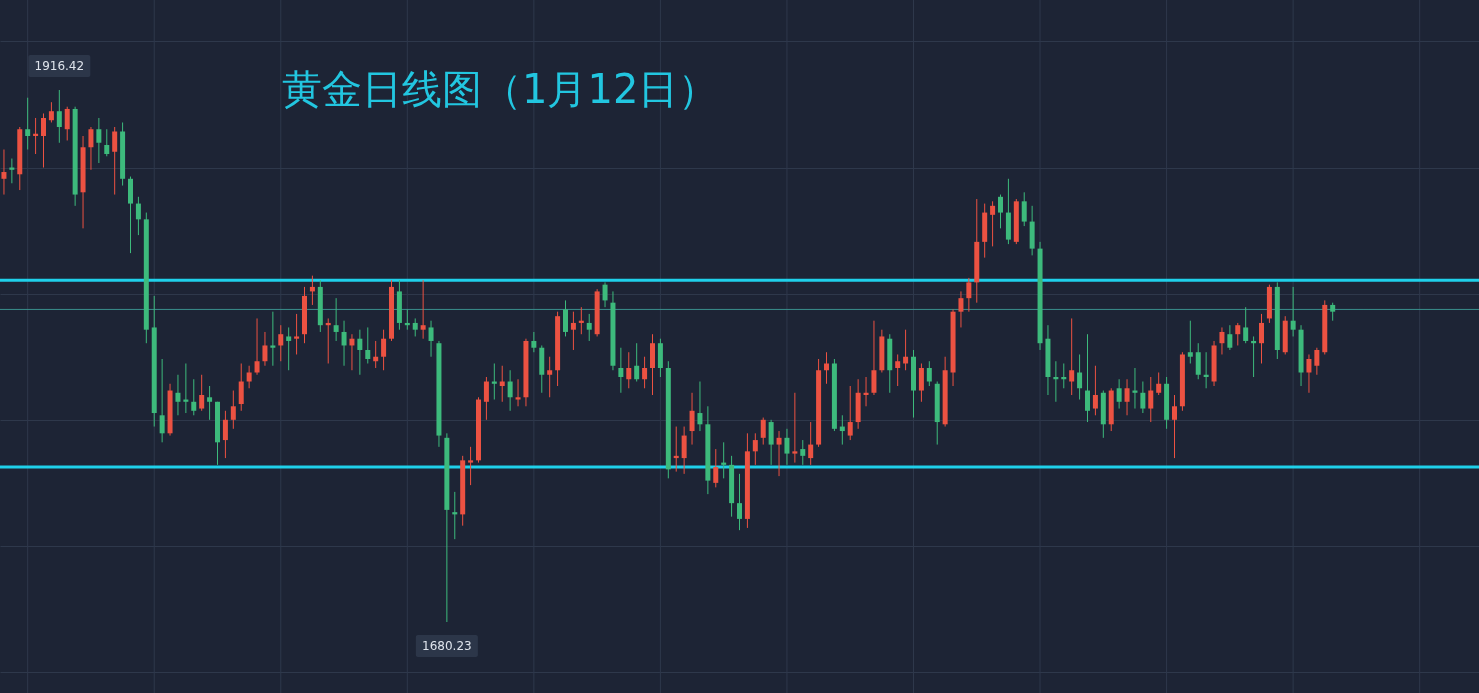 The width and height of the screenshot is (1479, 693). Describe the element at coordinates (447, 646) in the screenshot. I see `annotation: 1680.23` at that location.